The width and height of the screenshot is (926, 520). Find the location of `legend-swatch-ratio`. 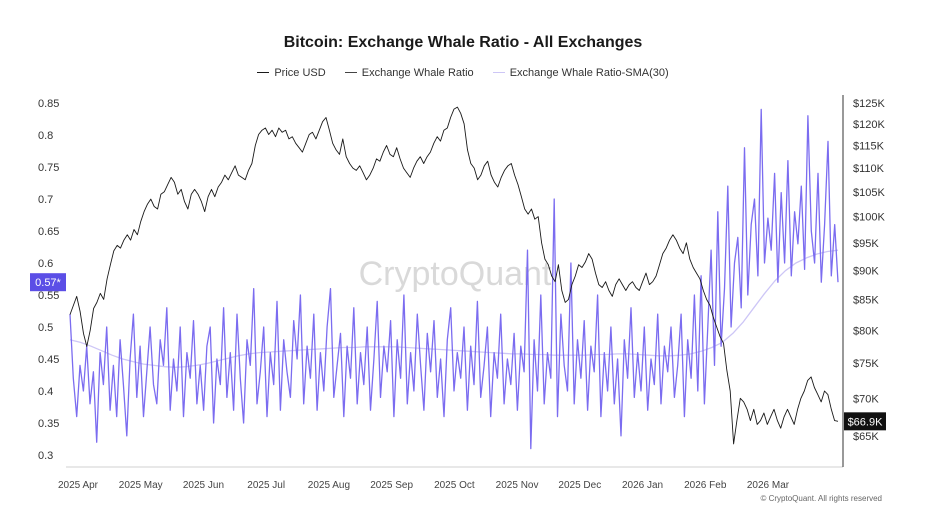

legend-swatch-ratio is located at coordinates (350, 72).